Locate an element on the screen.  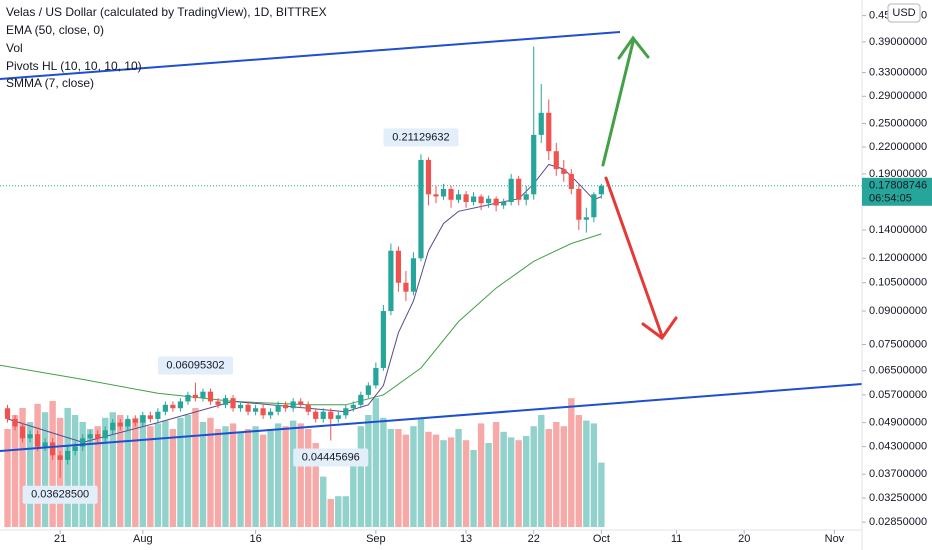
y-tick-label: 0.07500000 is located at coordinates (898, 344).